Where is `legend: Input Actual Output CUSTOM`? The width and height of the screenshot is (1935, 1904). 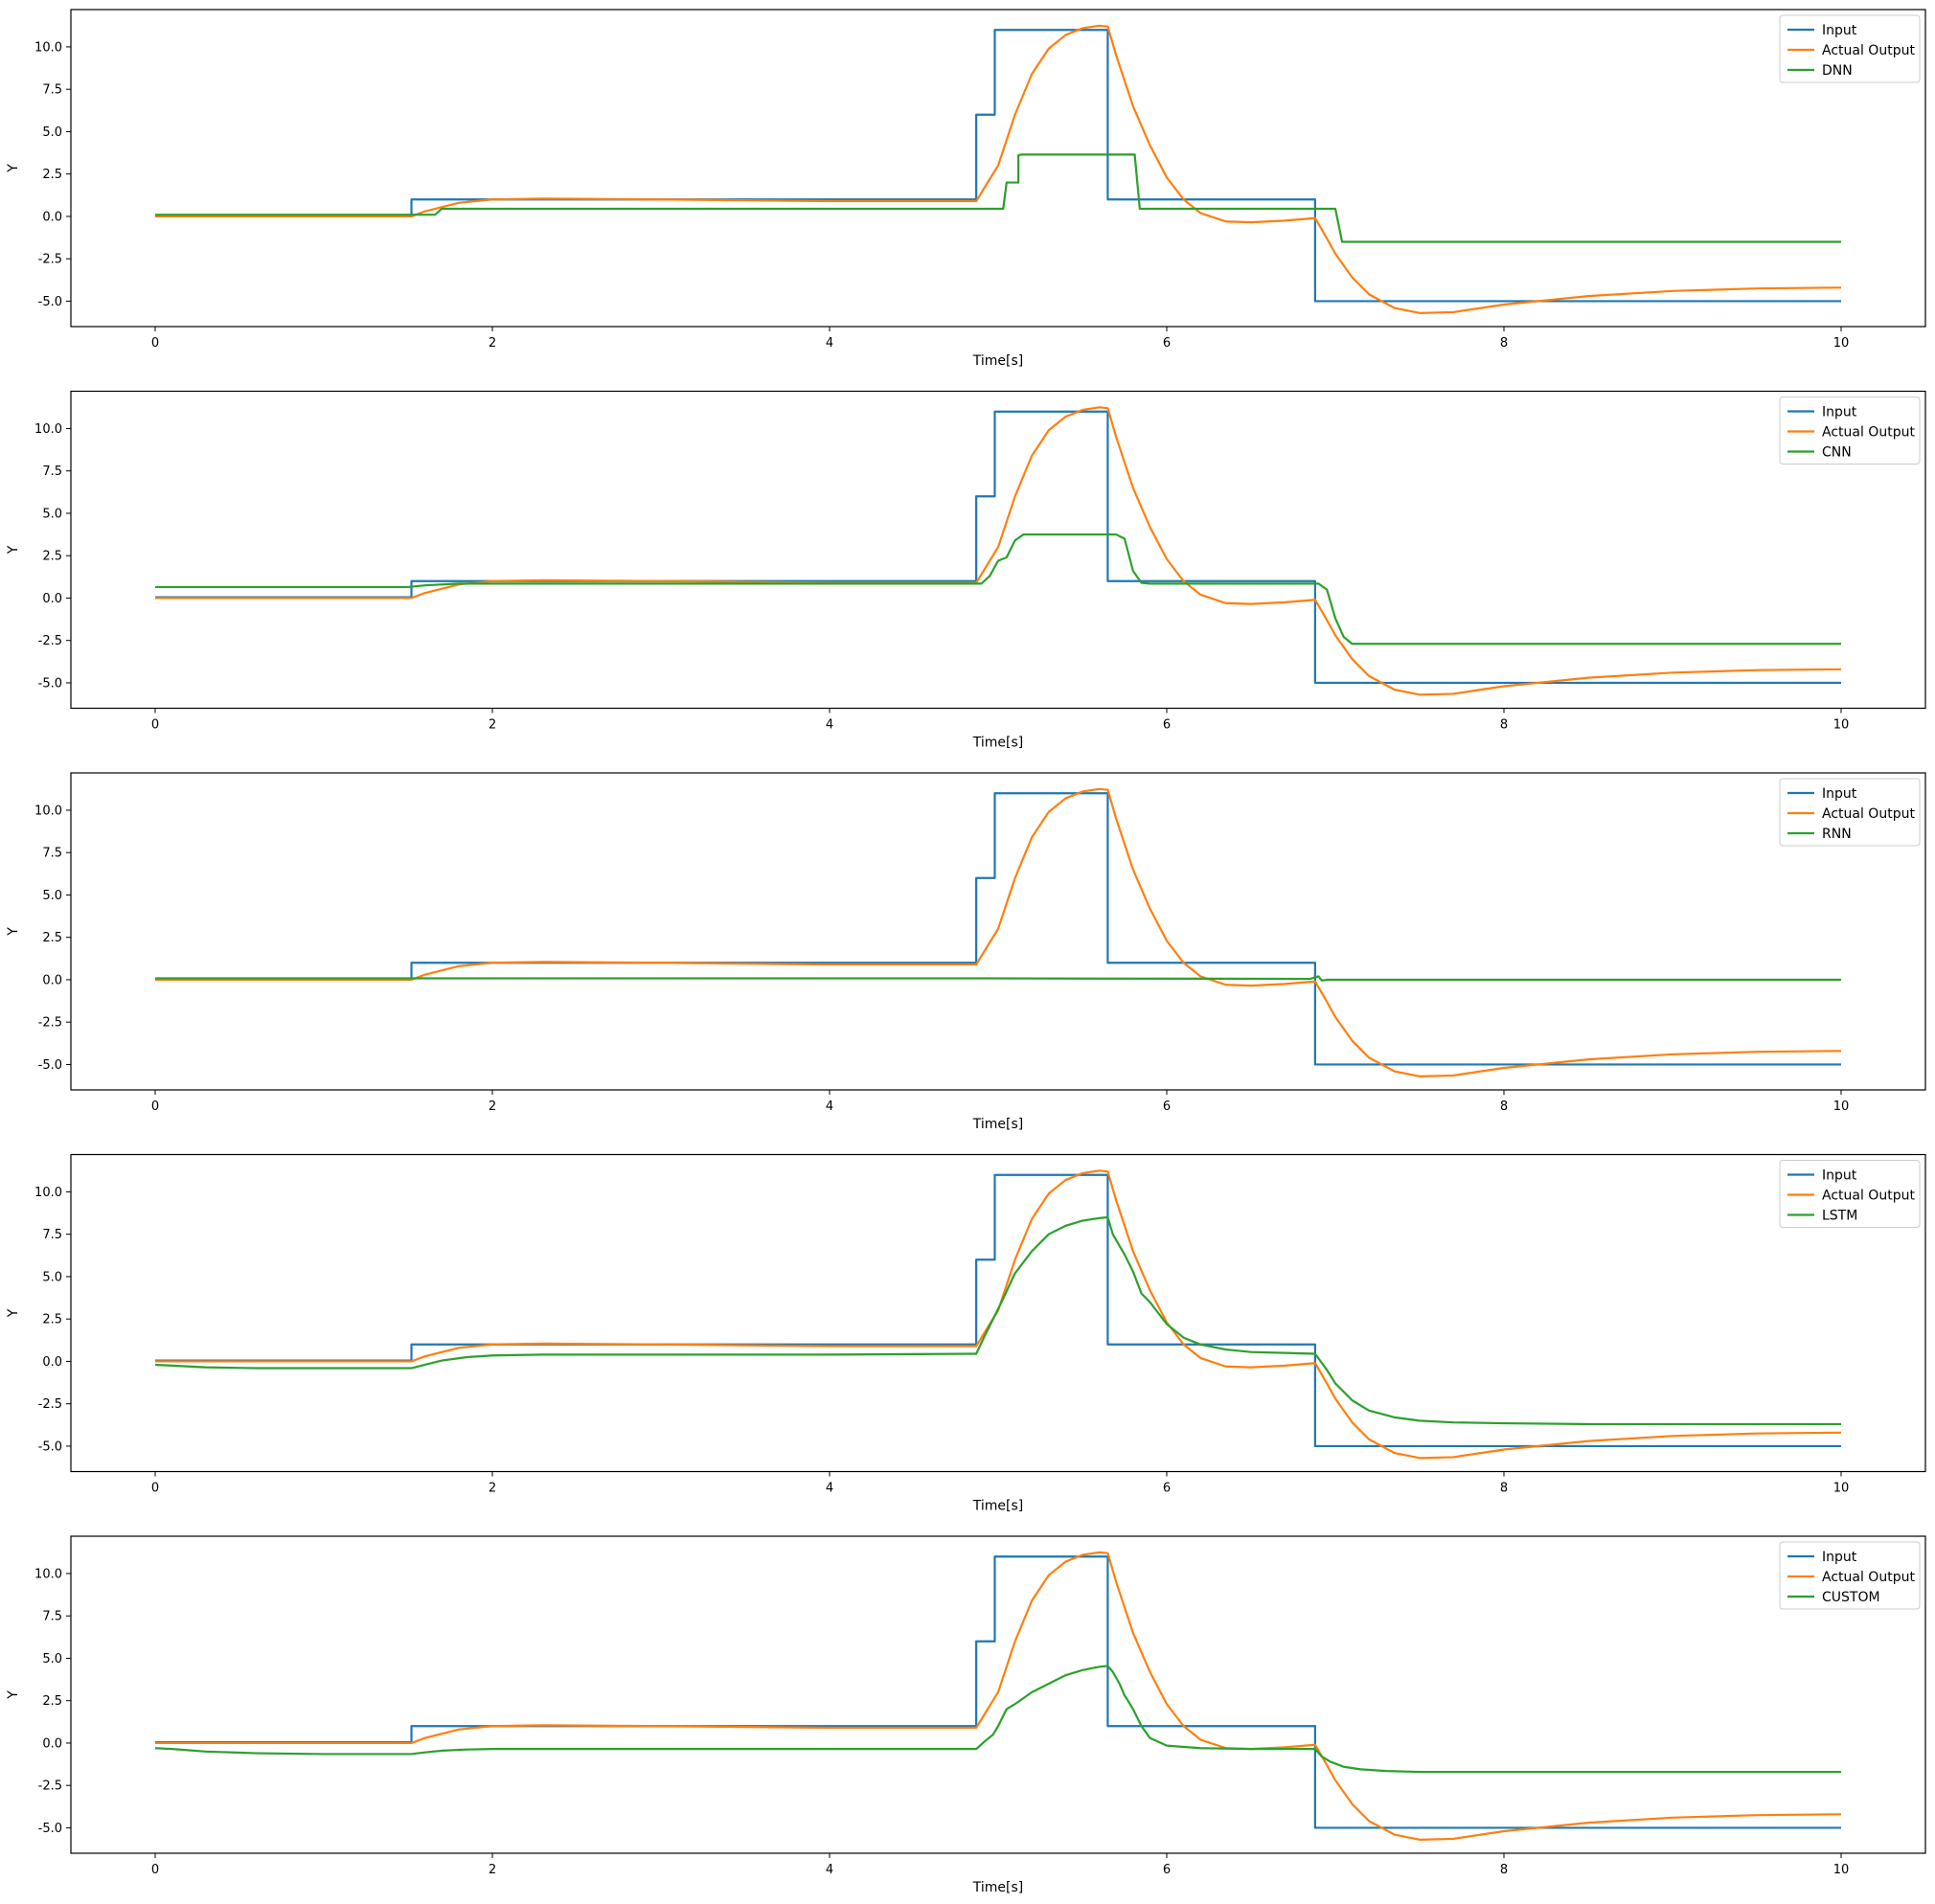 legend: Input Actual Output CUSTOM is located at coordinates (1850, 1575).